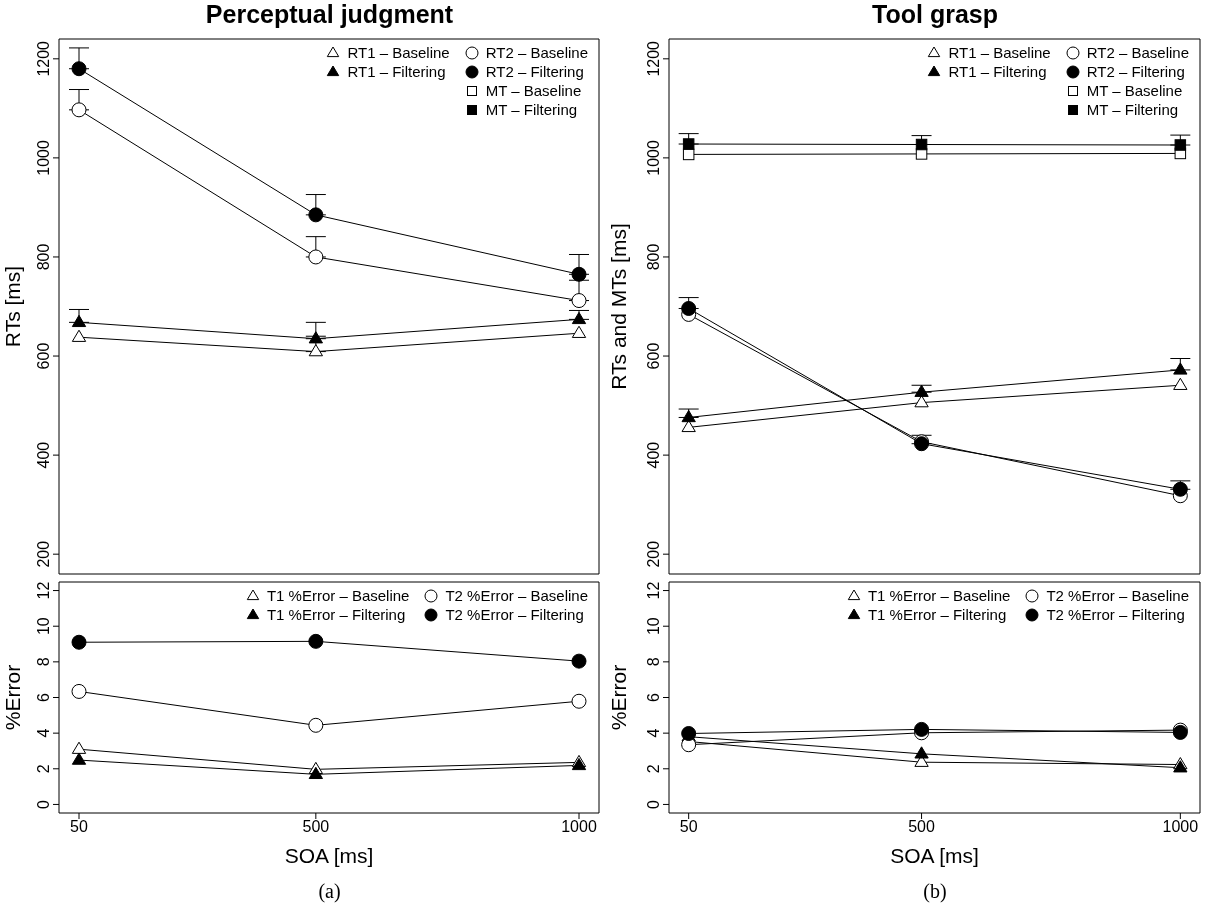 The image size is (1211, 911). What do you see at coordinates (935, 14) in the screenshot?
I see `chart-title: Tool grasp` at bounding box center [935, 14].